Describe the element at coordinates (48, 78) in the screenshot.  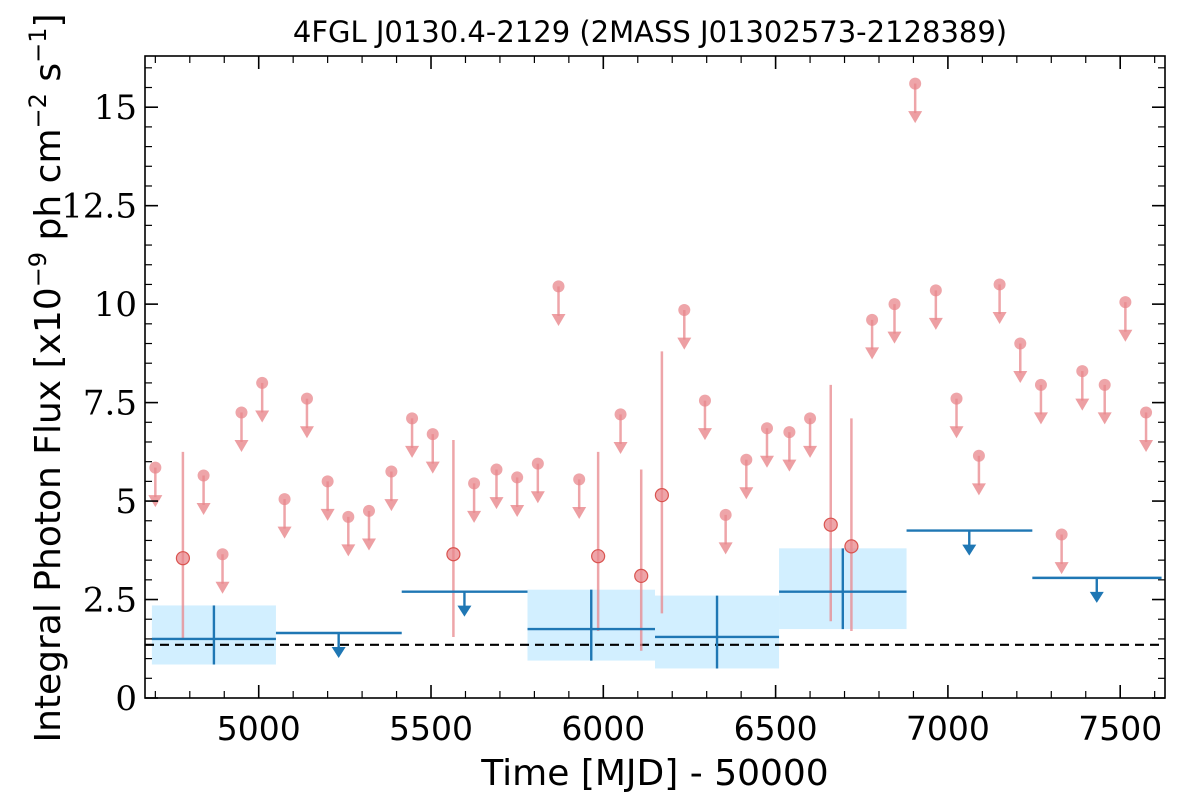
I see `y-axis-title-part: s` at that location.